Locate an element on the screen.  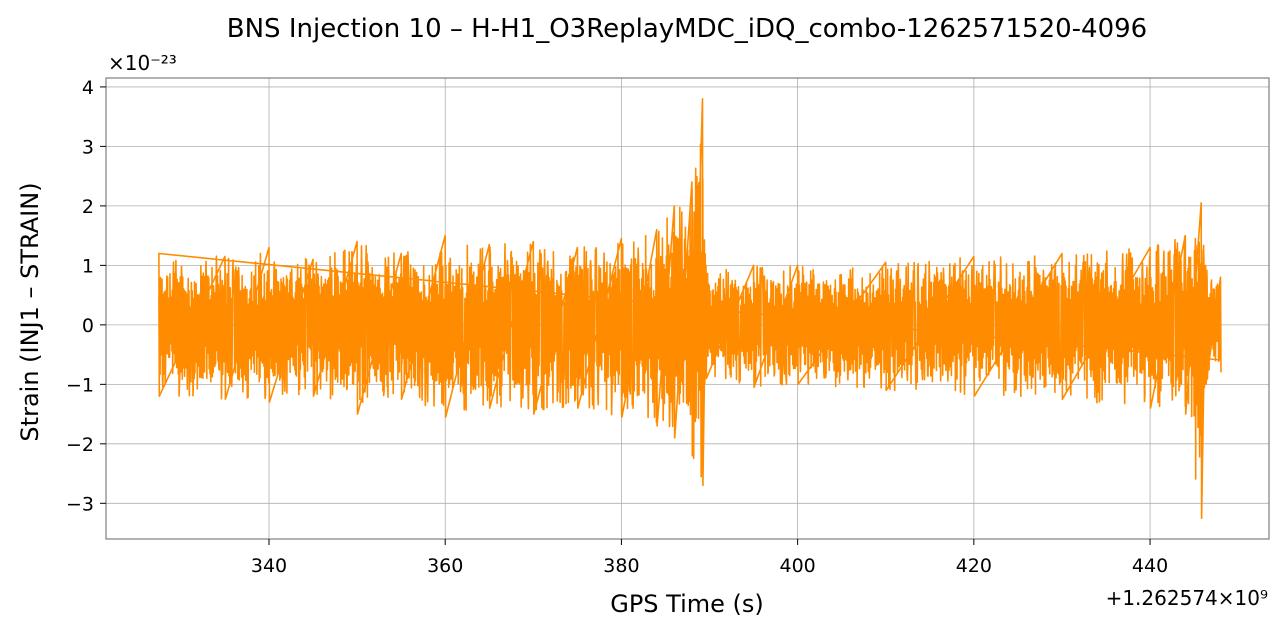
y-tick-label: −3 is located at coordinates (80, 504).